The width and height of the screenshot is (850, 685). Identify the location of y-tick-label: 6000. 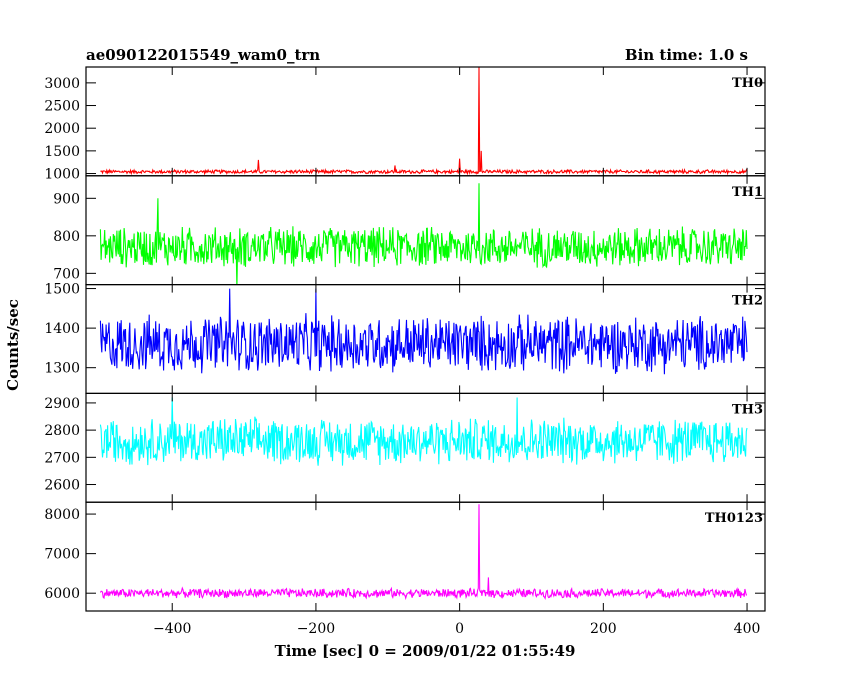
(62, 594).